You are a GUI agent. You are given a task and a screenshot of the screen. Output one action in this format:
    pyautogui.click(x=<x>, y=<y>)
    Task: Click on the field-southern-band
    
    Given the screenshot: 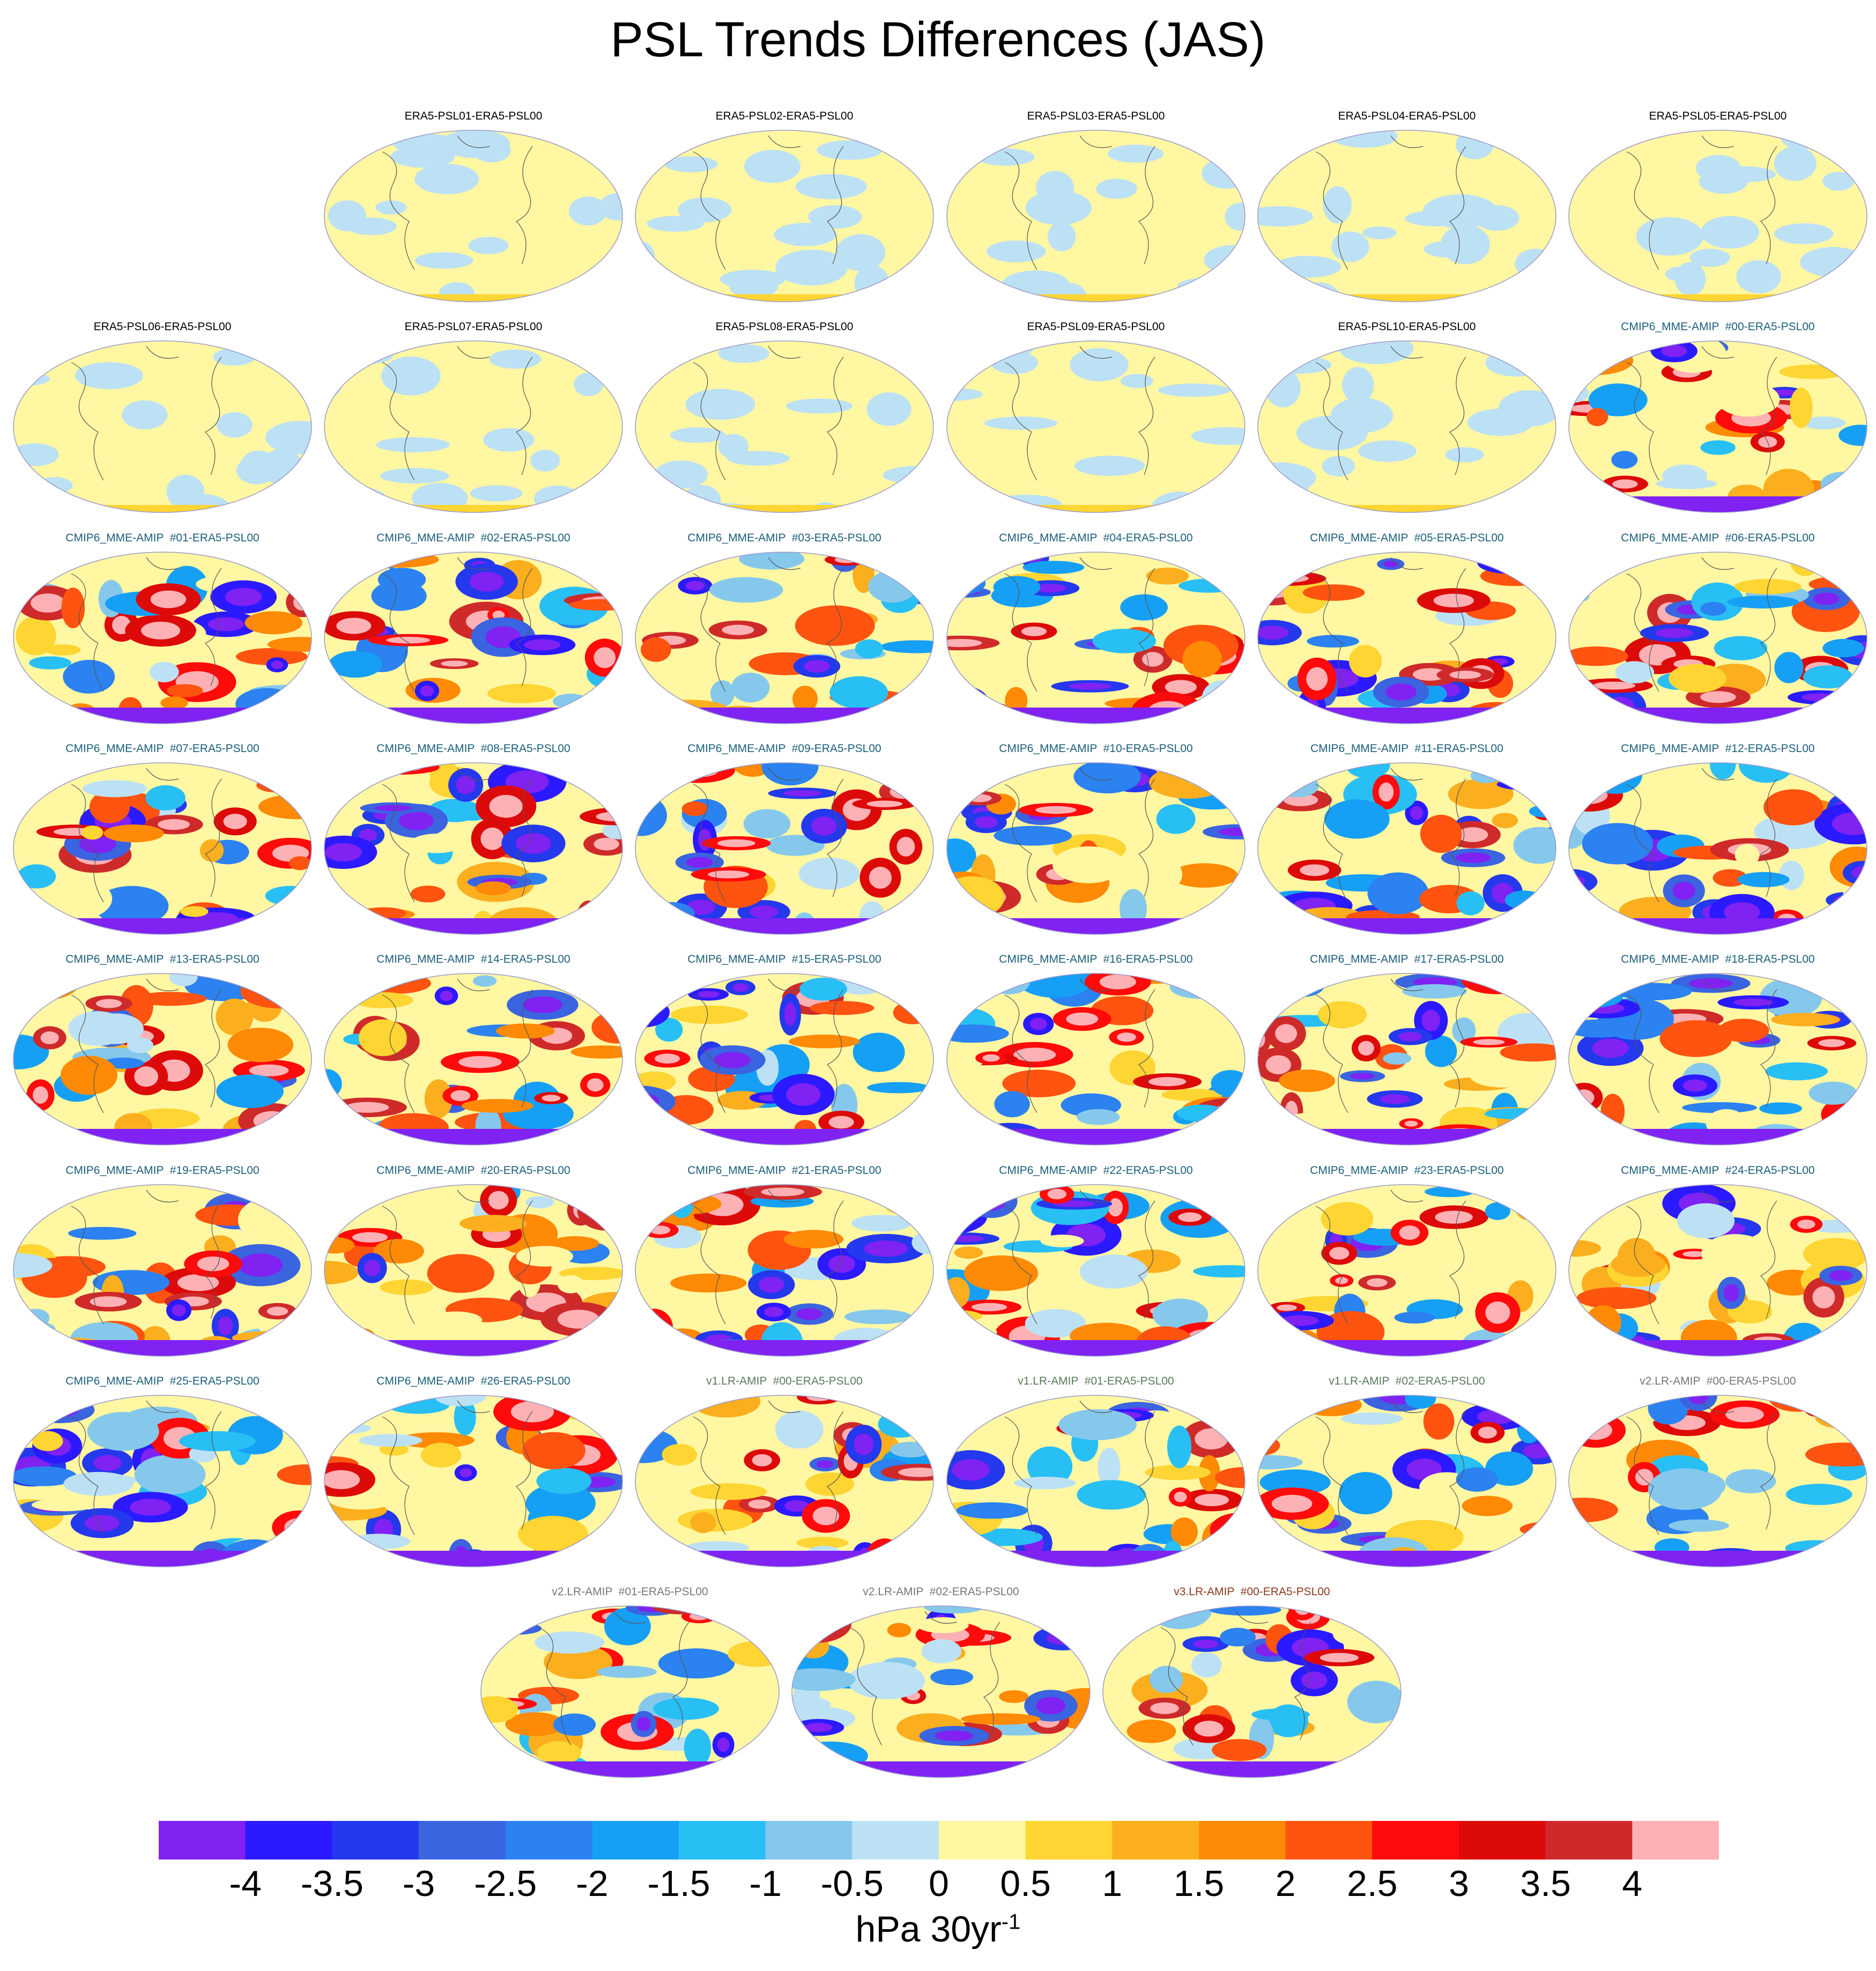 What is the action you would take?
    pyautogui.click(x=473, y=1348)
    